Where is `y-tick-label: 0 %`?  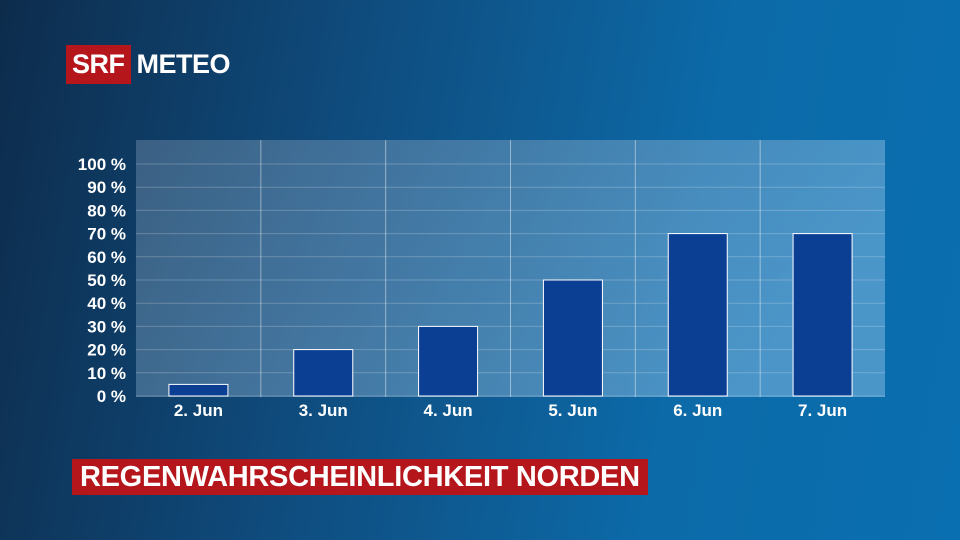 y-tick-label: 0 % is located at coordinates (111, 396).